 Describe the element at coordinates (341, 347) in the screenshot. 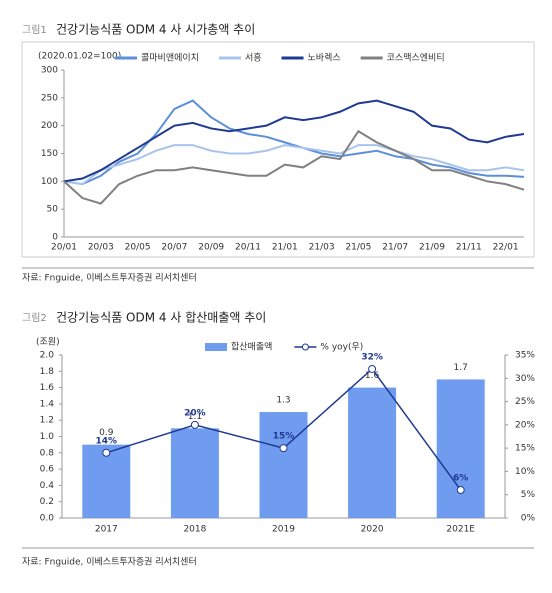

I see `legend-label: % yoy(우)` at that location.